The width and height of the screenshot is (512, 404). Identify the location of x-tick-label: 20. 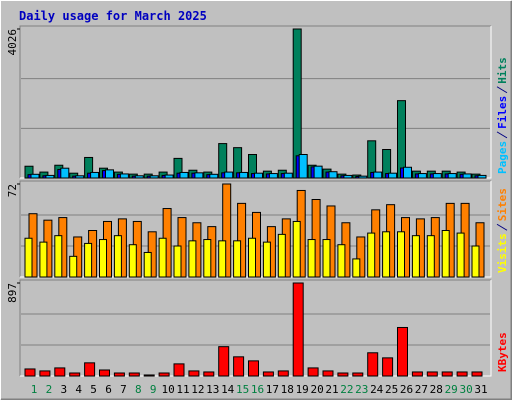
(316, 389).